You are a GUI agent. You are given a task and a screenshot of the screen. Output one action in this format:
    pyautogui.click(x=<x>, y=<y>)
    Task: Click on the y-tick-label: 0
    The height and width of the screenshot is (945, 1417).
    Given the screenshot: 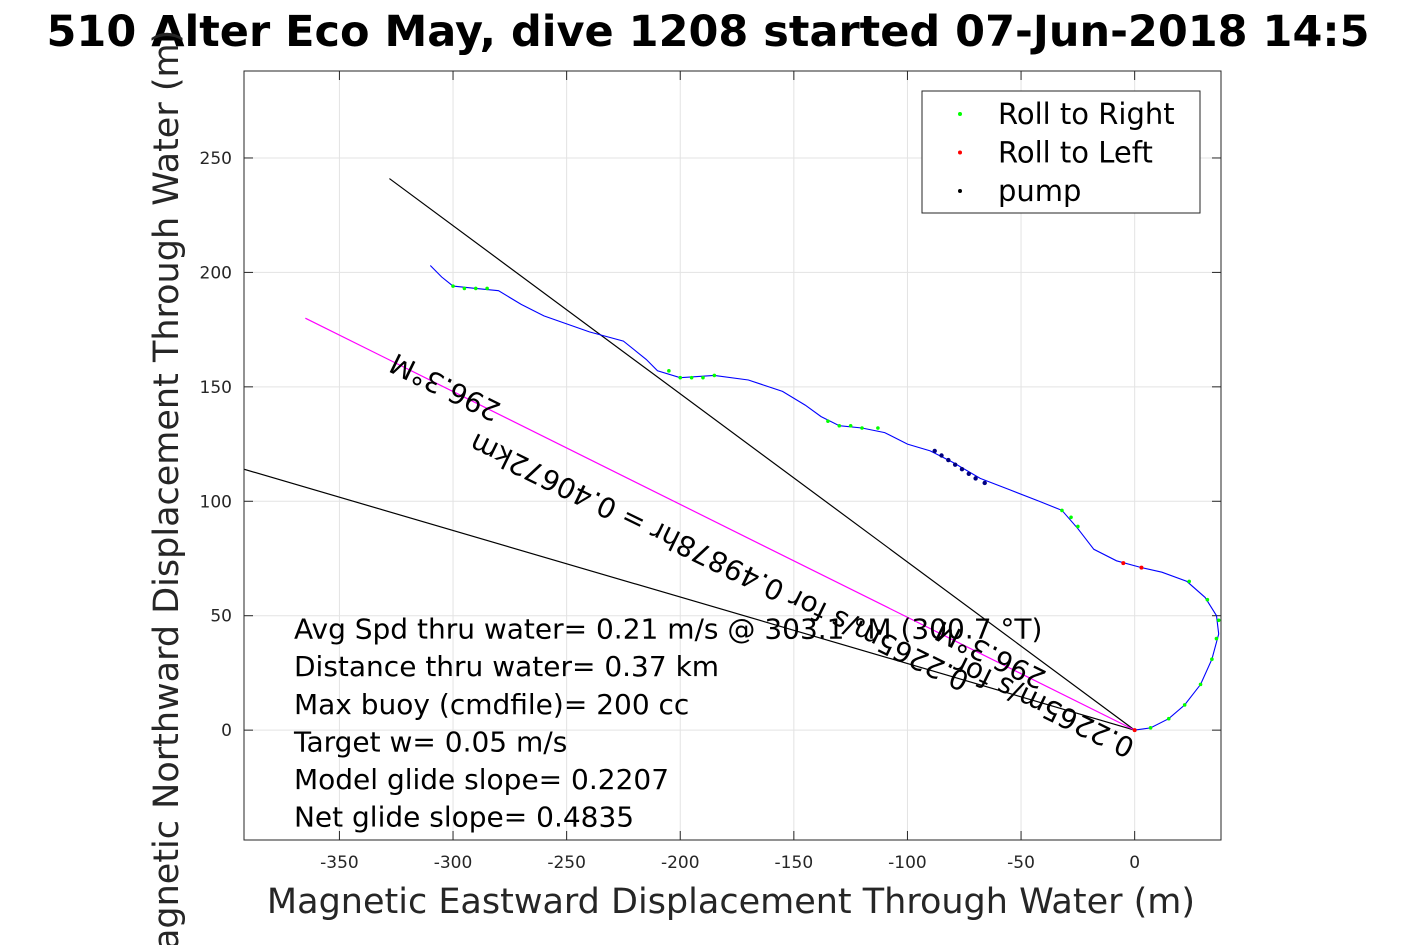 What is the action you would take?
    pyautogui.click(x=226, y=731)
    